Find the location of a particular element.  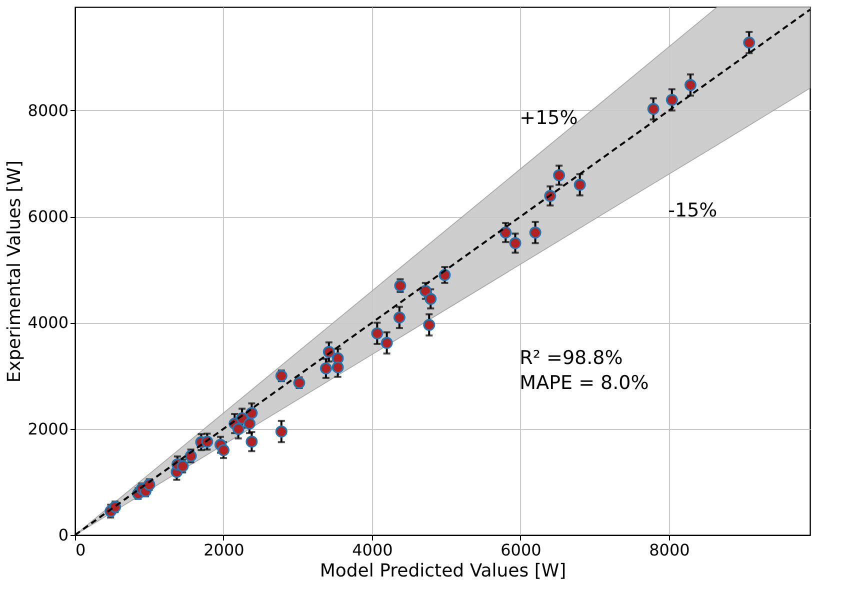

annotation: R² =98.8% is located at coordinates (571, 358).